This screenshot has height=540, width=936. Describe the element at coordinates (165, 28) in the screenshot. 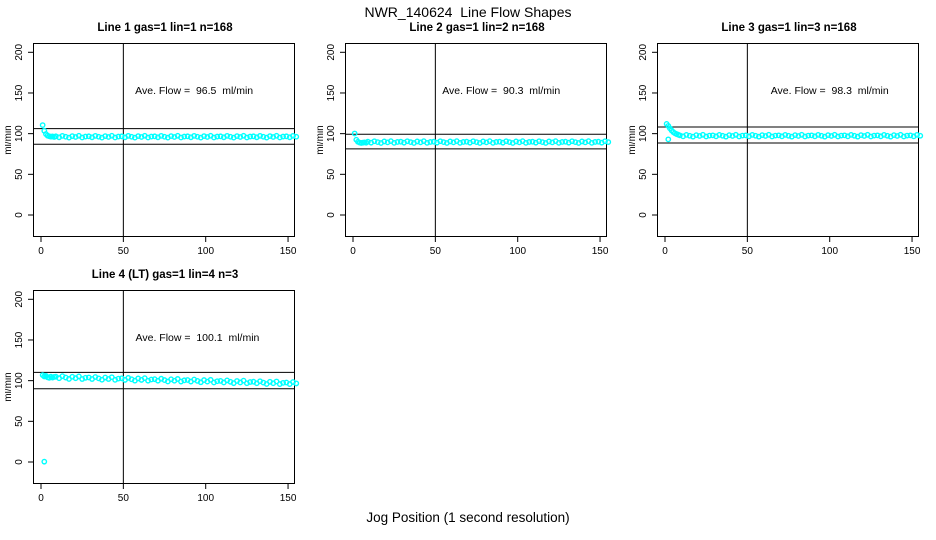

I see `panel-title-line1: Line 1 gas=1 lin=1 n=168` at that location.